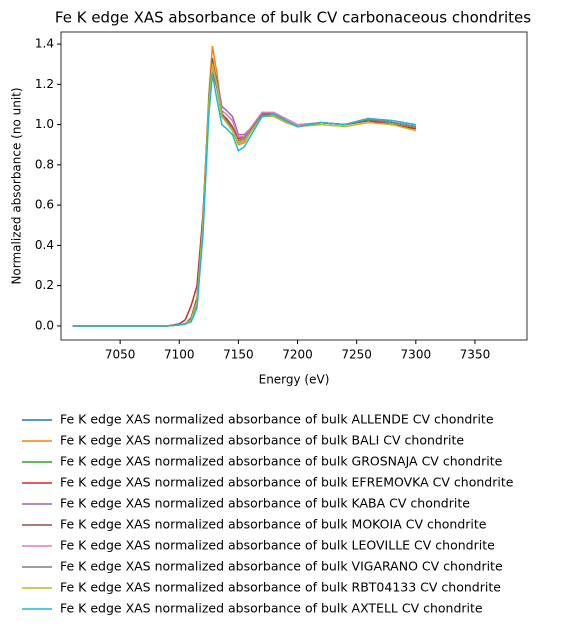 The image size is (580, 632). I want to click on x-tick-label: 7050, so click(120, 355).